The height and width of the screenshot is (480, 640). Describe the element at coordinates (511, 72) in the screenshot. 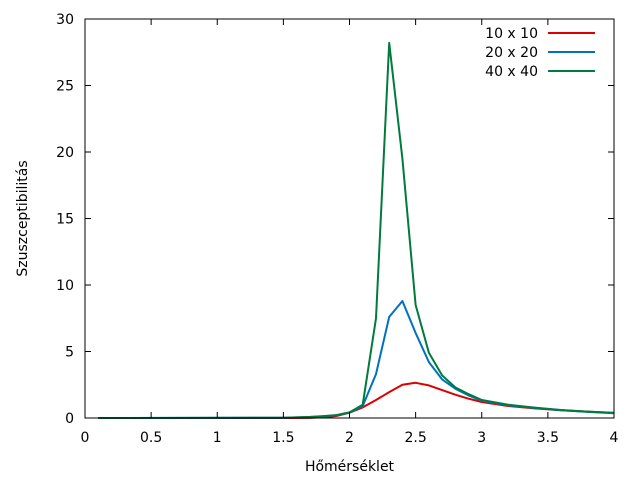

I see `legend-label: 40 x 40` at that location.